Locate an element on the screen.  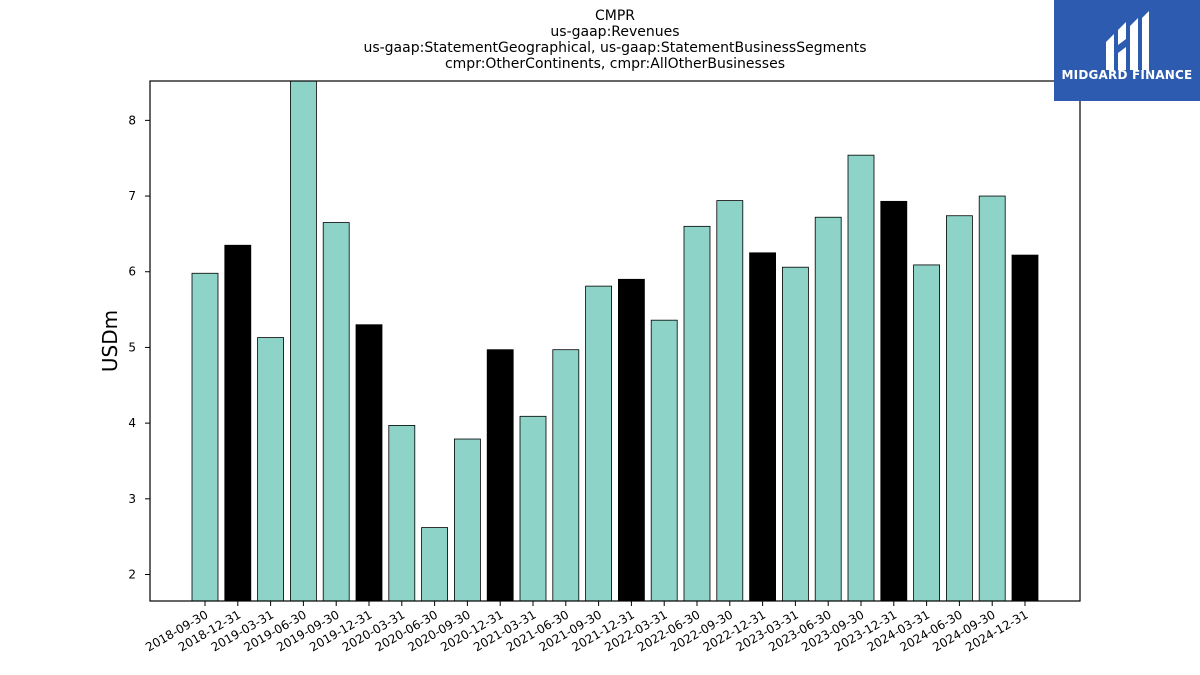
y-tick-label: 8 is located at coordinates (132, 120).